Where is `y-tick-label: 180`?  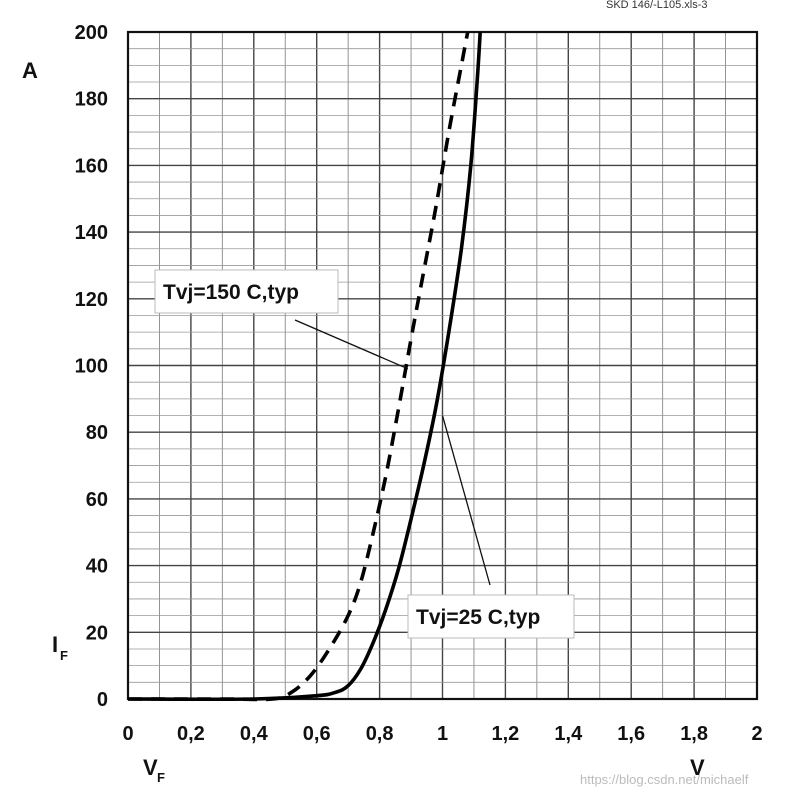 y-tick-label: 180 is located at coordinates (91, 100).